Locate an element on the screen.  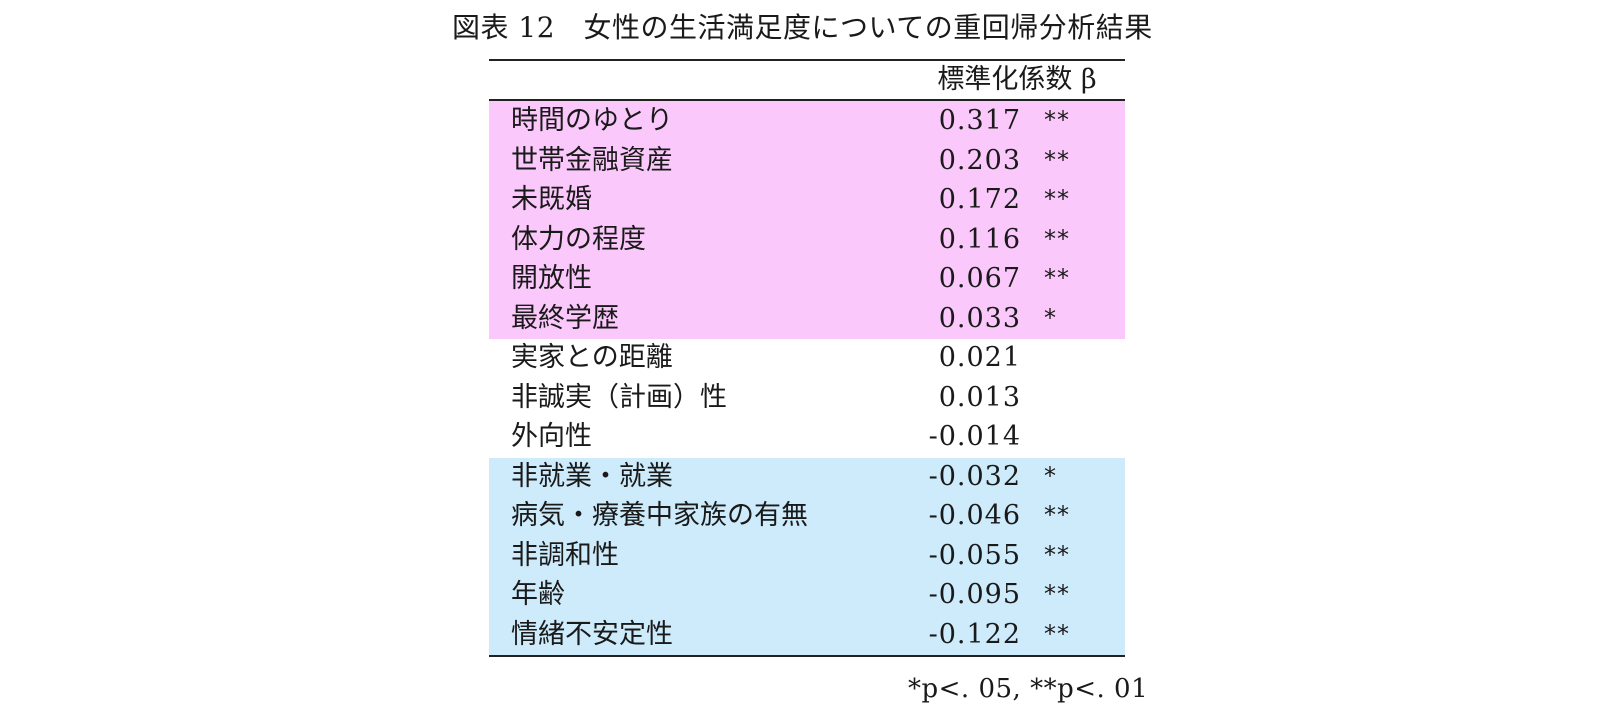
beta-column-header: 標準化係数 β is located at coordinates (1017, 79).